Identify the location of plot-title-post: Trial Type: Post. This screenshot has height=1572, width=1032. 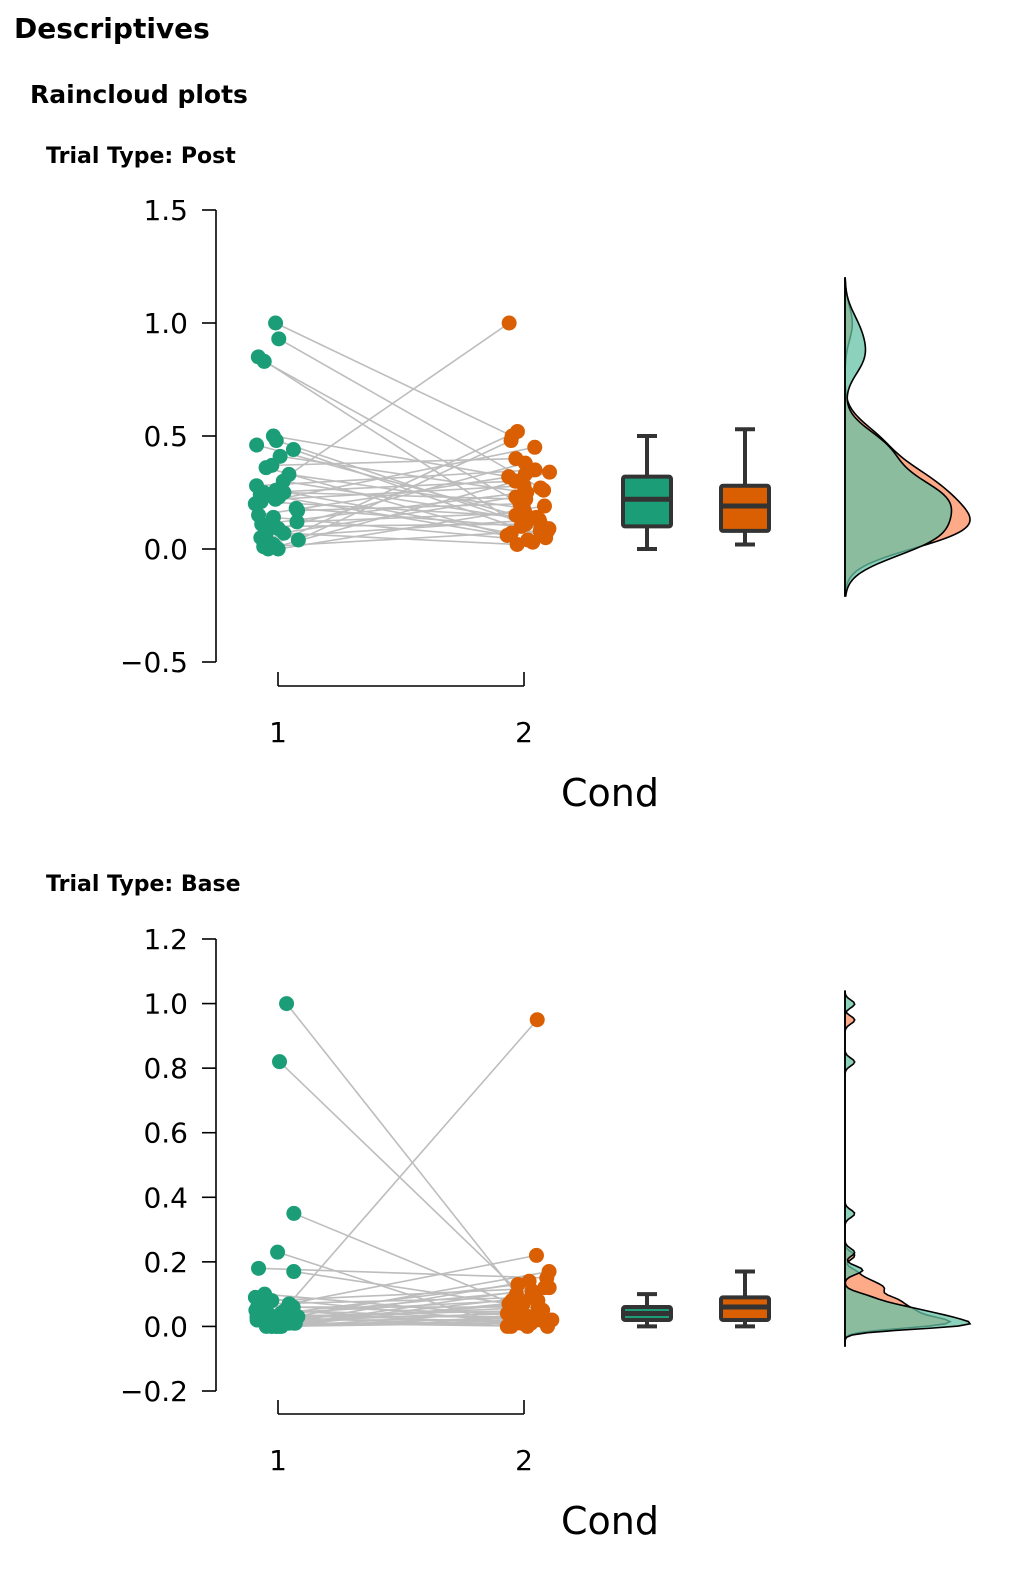
(141, 156).